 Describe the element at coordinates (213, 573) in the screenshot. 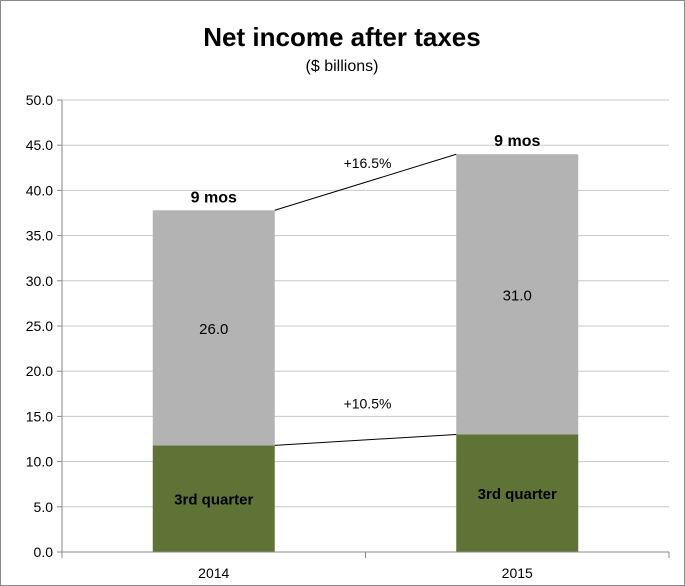

I see `x-tick-label: 2014` at that location.